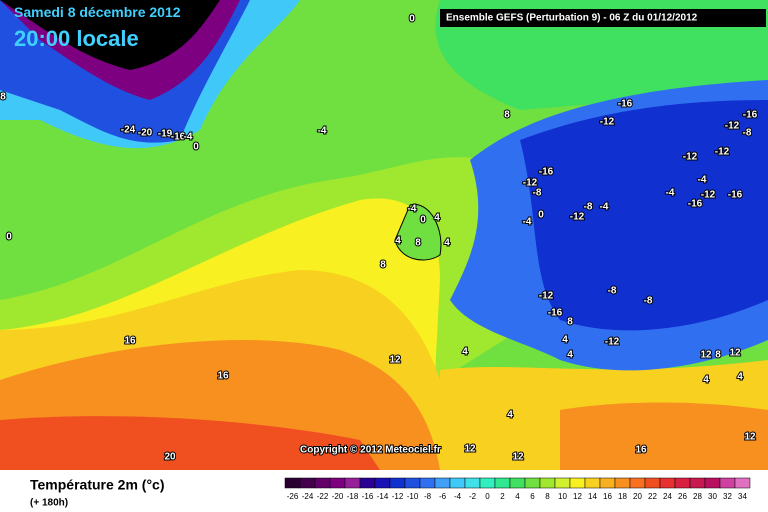  I want to click on time-title: 20:00 locale, so click(76, 38).